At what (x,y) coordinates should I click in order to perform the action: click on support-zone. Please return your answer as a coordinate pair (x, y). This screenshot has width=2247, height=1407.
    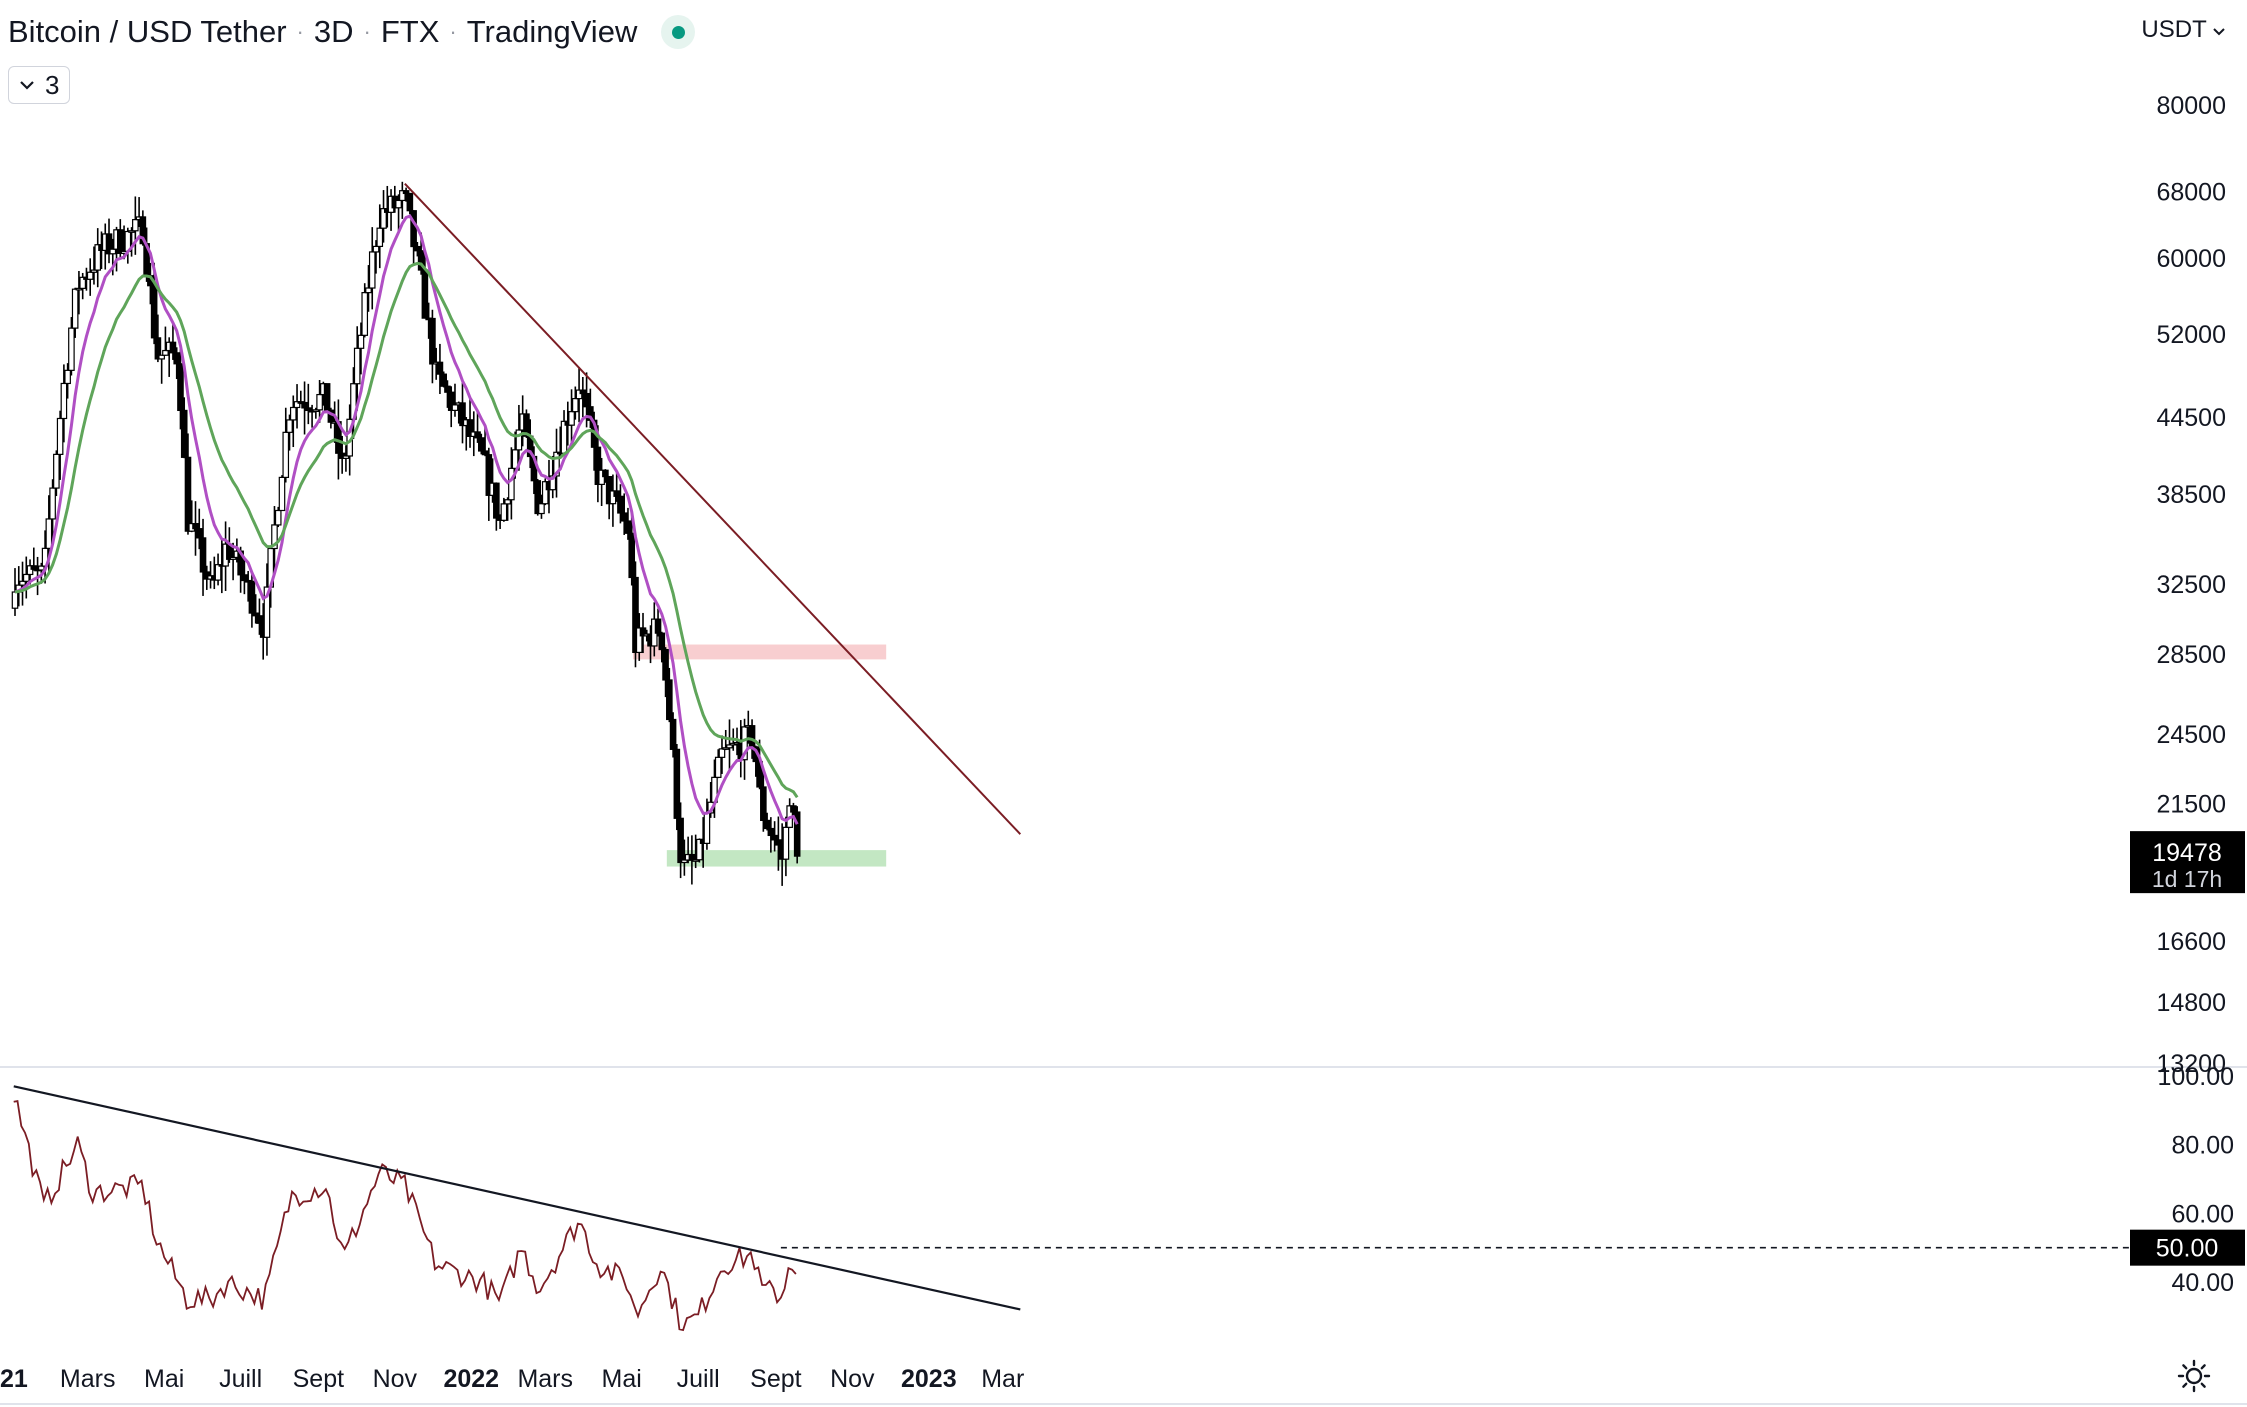
    Looking at the image, I should click on (776, 858).